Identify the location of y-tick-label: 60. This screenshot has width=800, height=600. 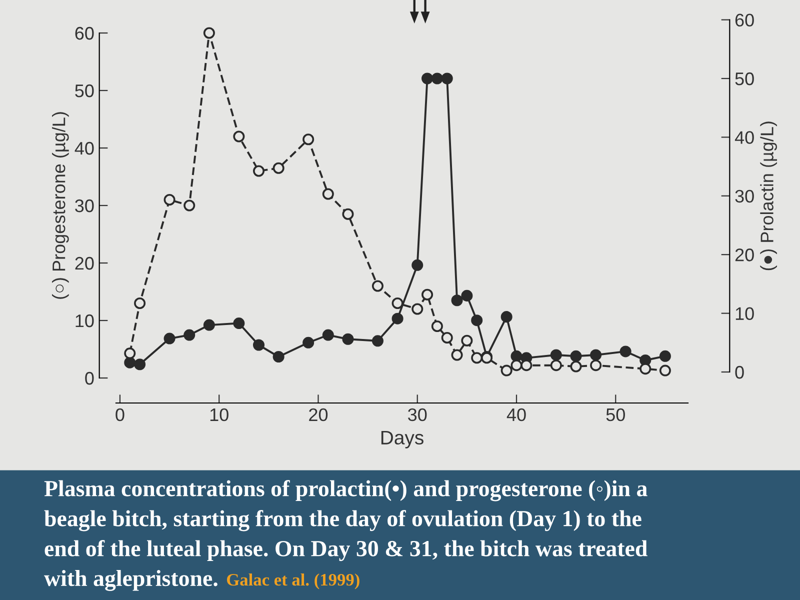
(84, 33).